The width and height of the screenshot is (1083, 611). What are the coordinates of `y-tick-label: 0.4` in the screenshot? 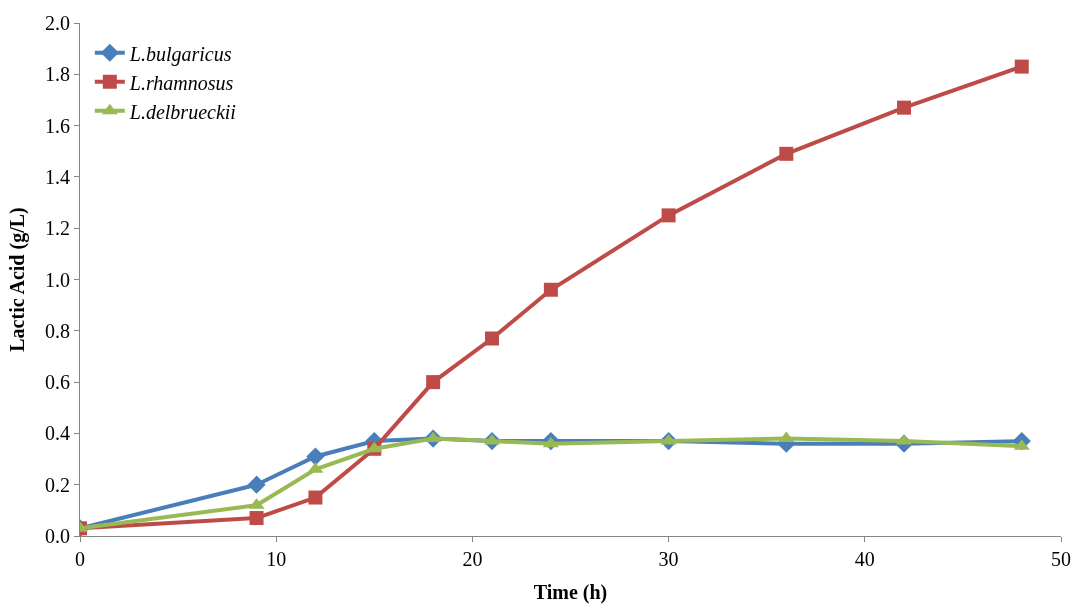 It's located at (57, 433).